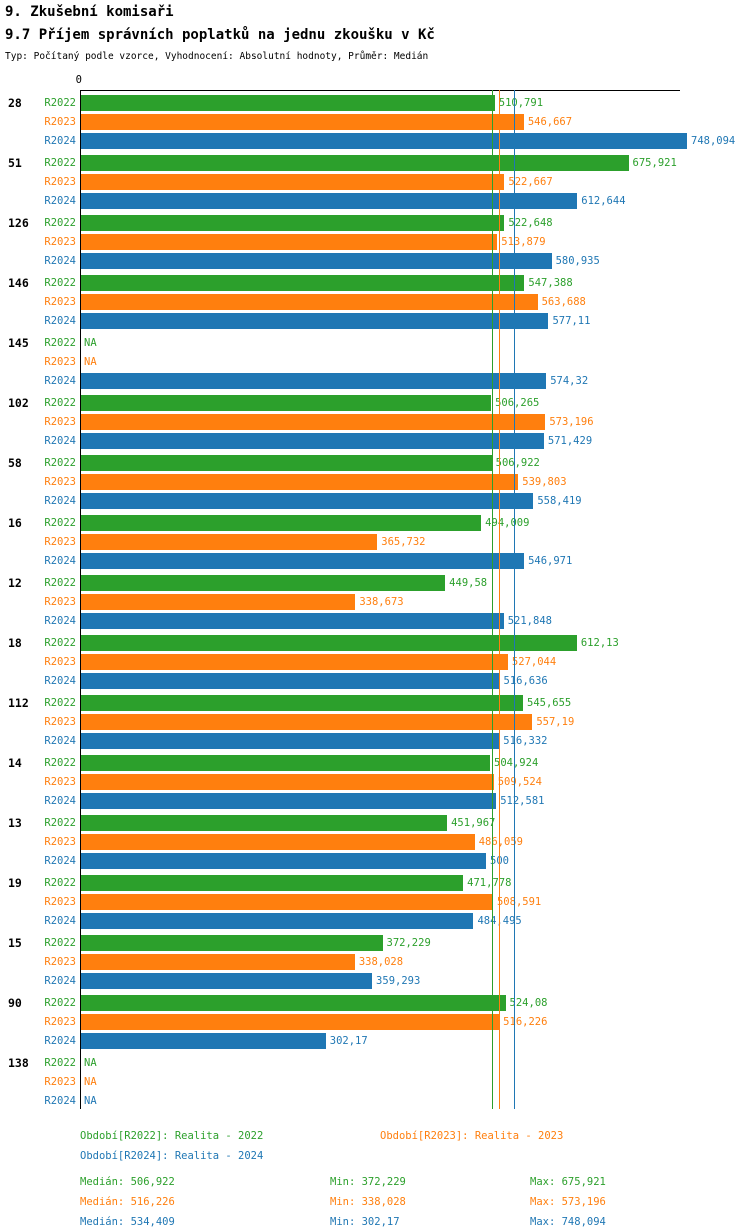 The width and height of the screenshot is (750, 1232). I want to click on group-label: 28, so click(15, 103).